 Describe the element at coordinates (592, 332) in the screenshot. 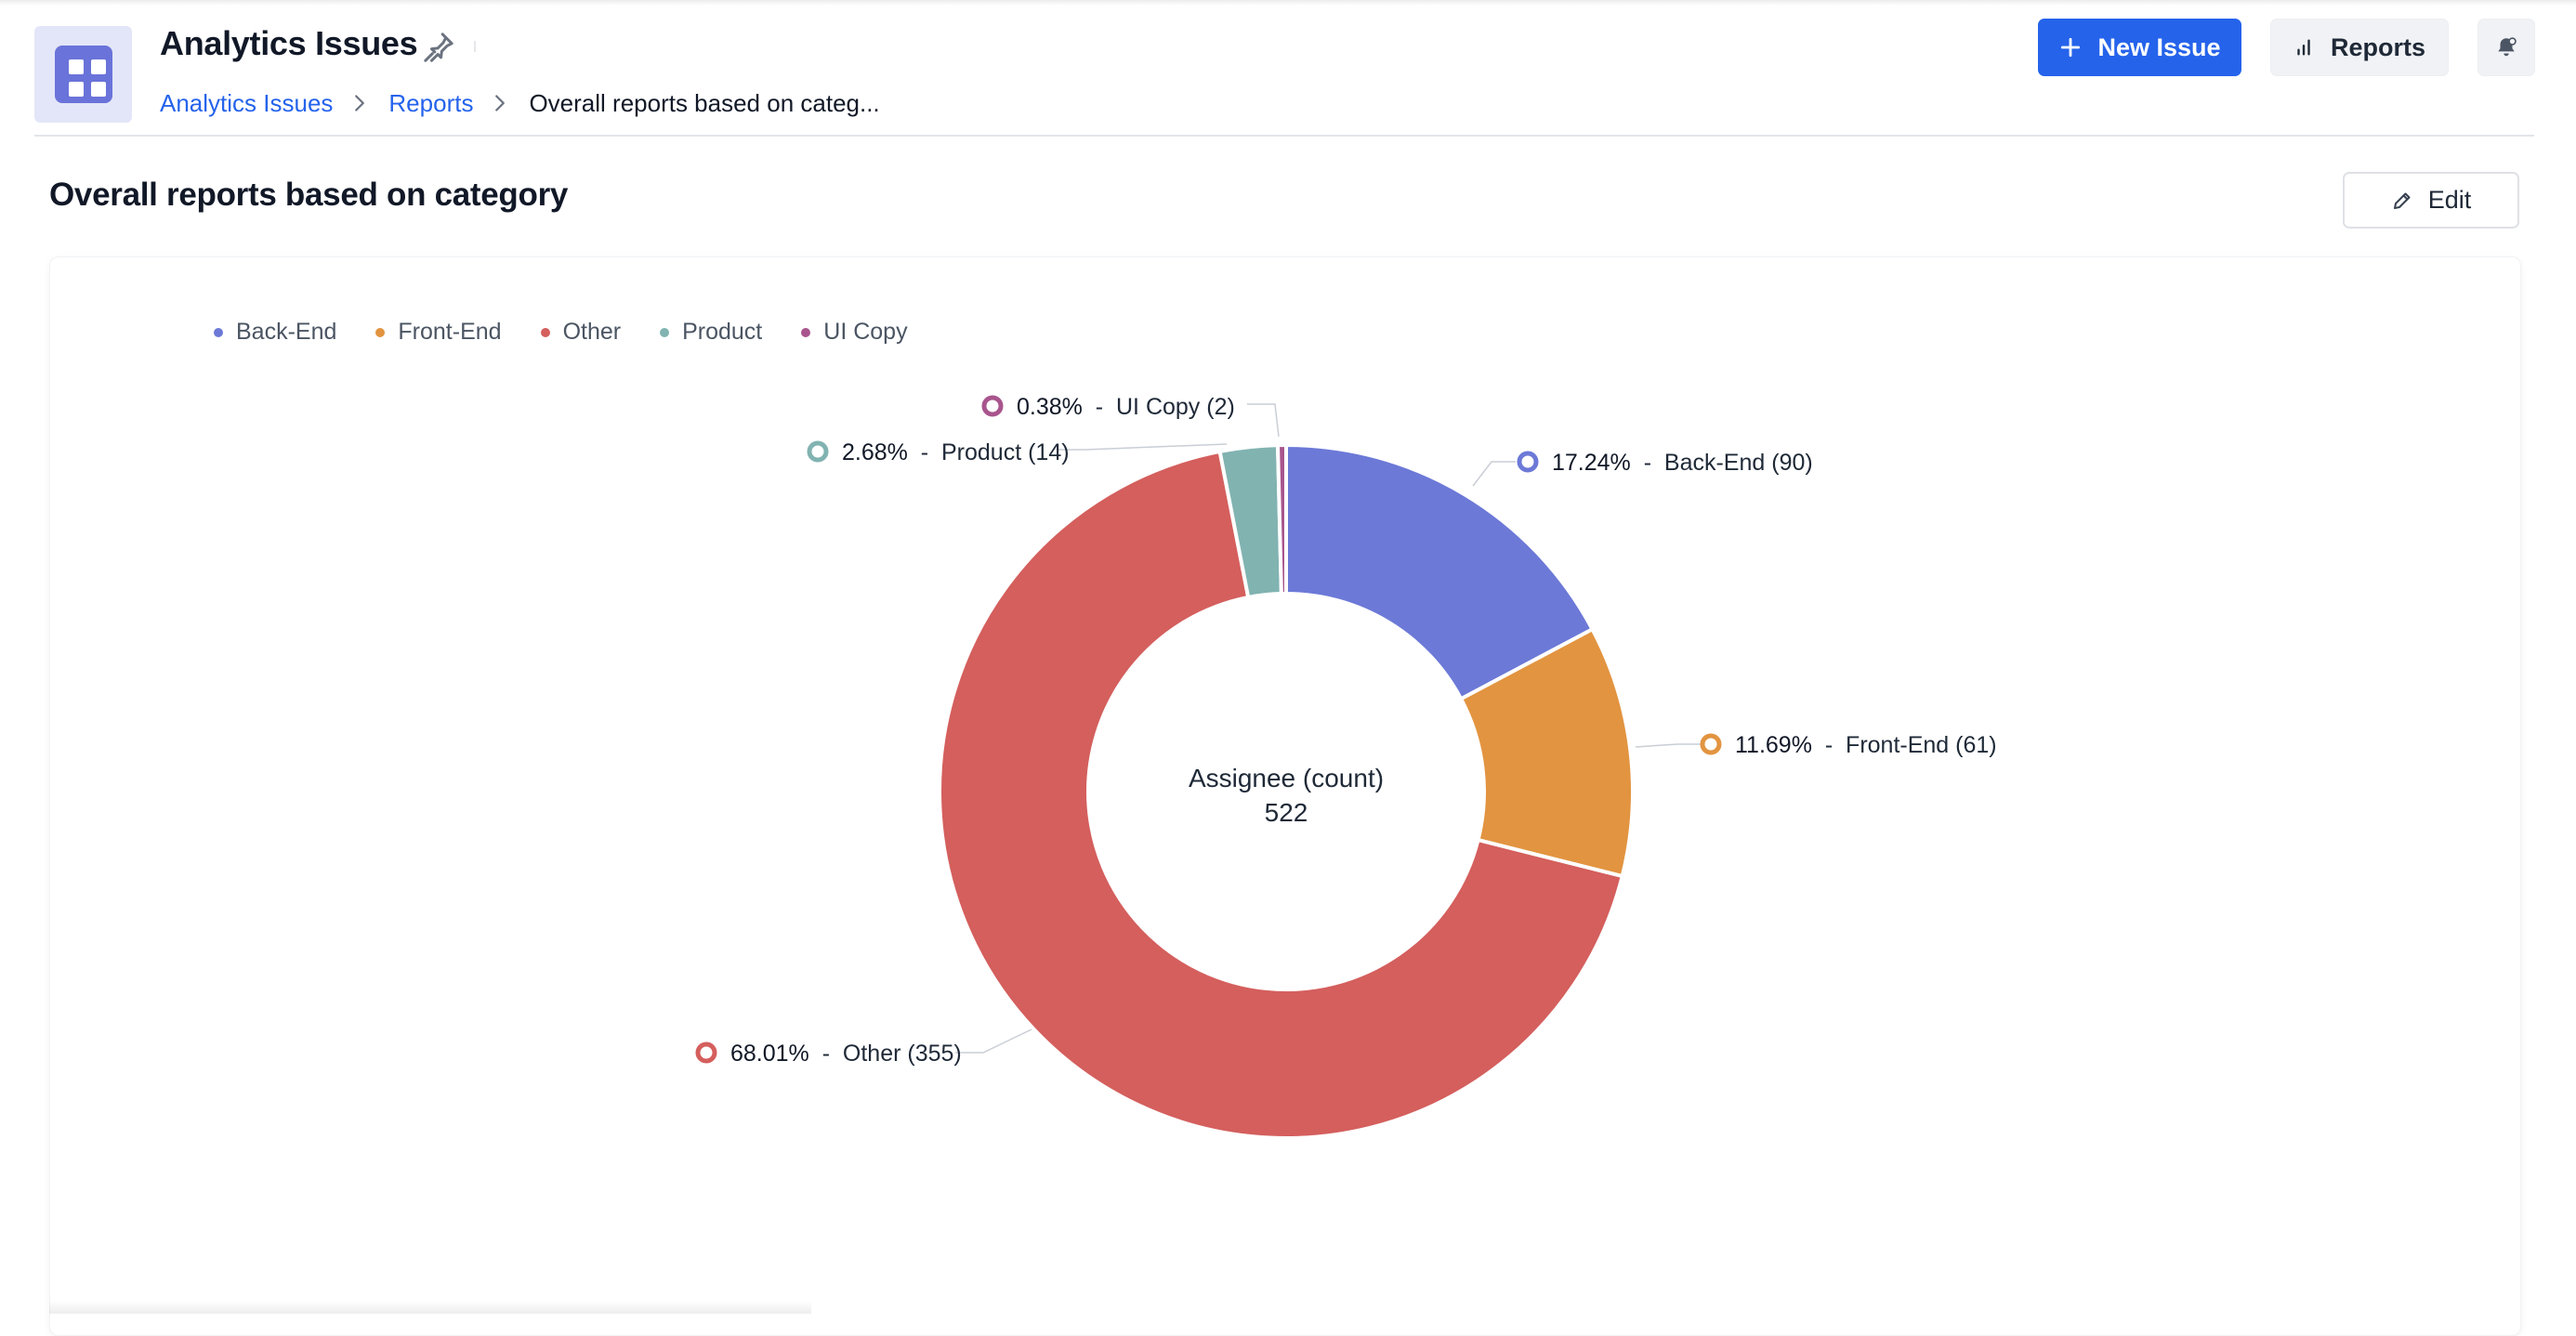

I see `legend-label: Other` at that location.